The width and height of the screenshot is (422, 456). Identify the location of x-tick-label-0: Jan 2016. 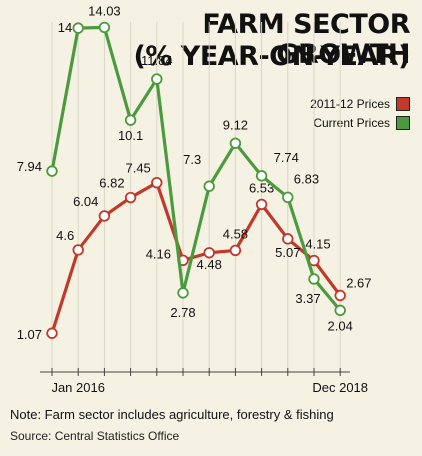
(78, 387).